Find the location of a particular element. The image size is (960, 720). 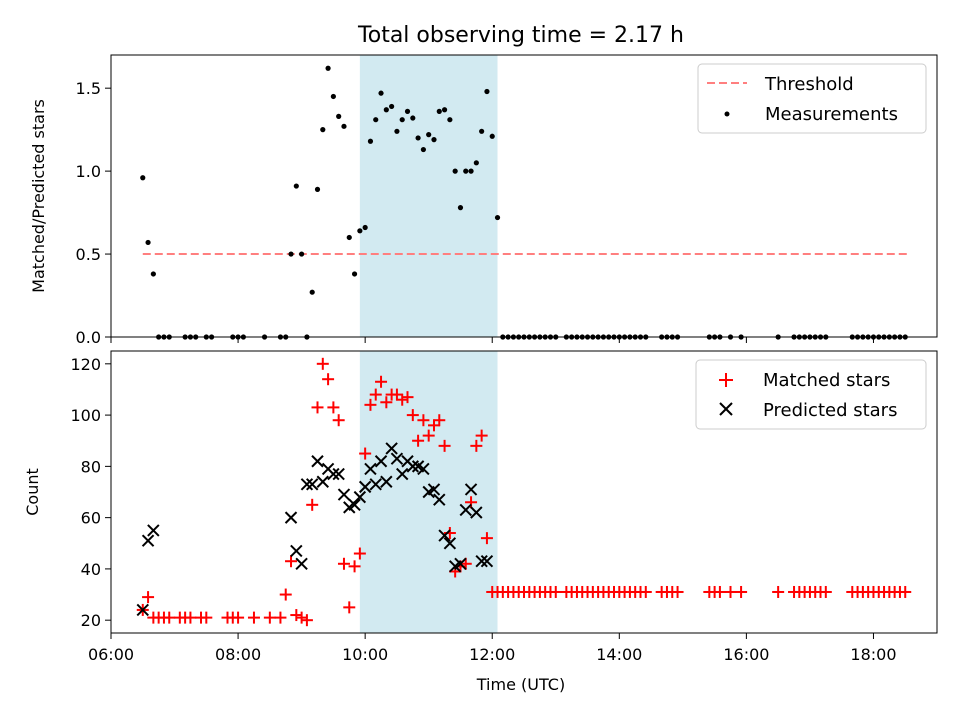

count-x-tick: 18:00 is located at coordinates (873, 648).